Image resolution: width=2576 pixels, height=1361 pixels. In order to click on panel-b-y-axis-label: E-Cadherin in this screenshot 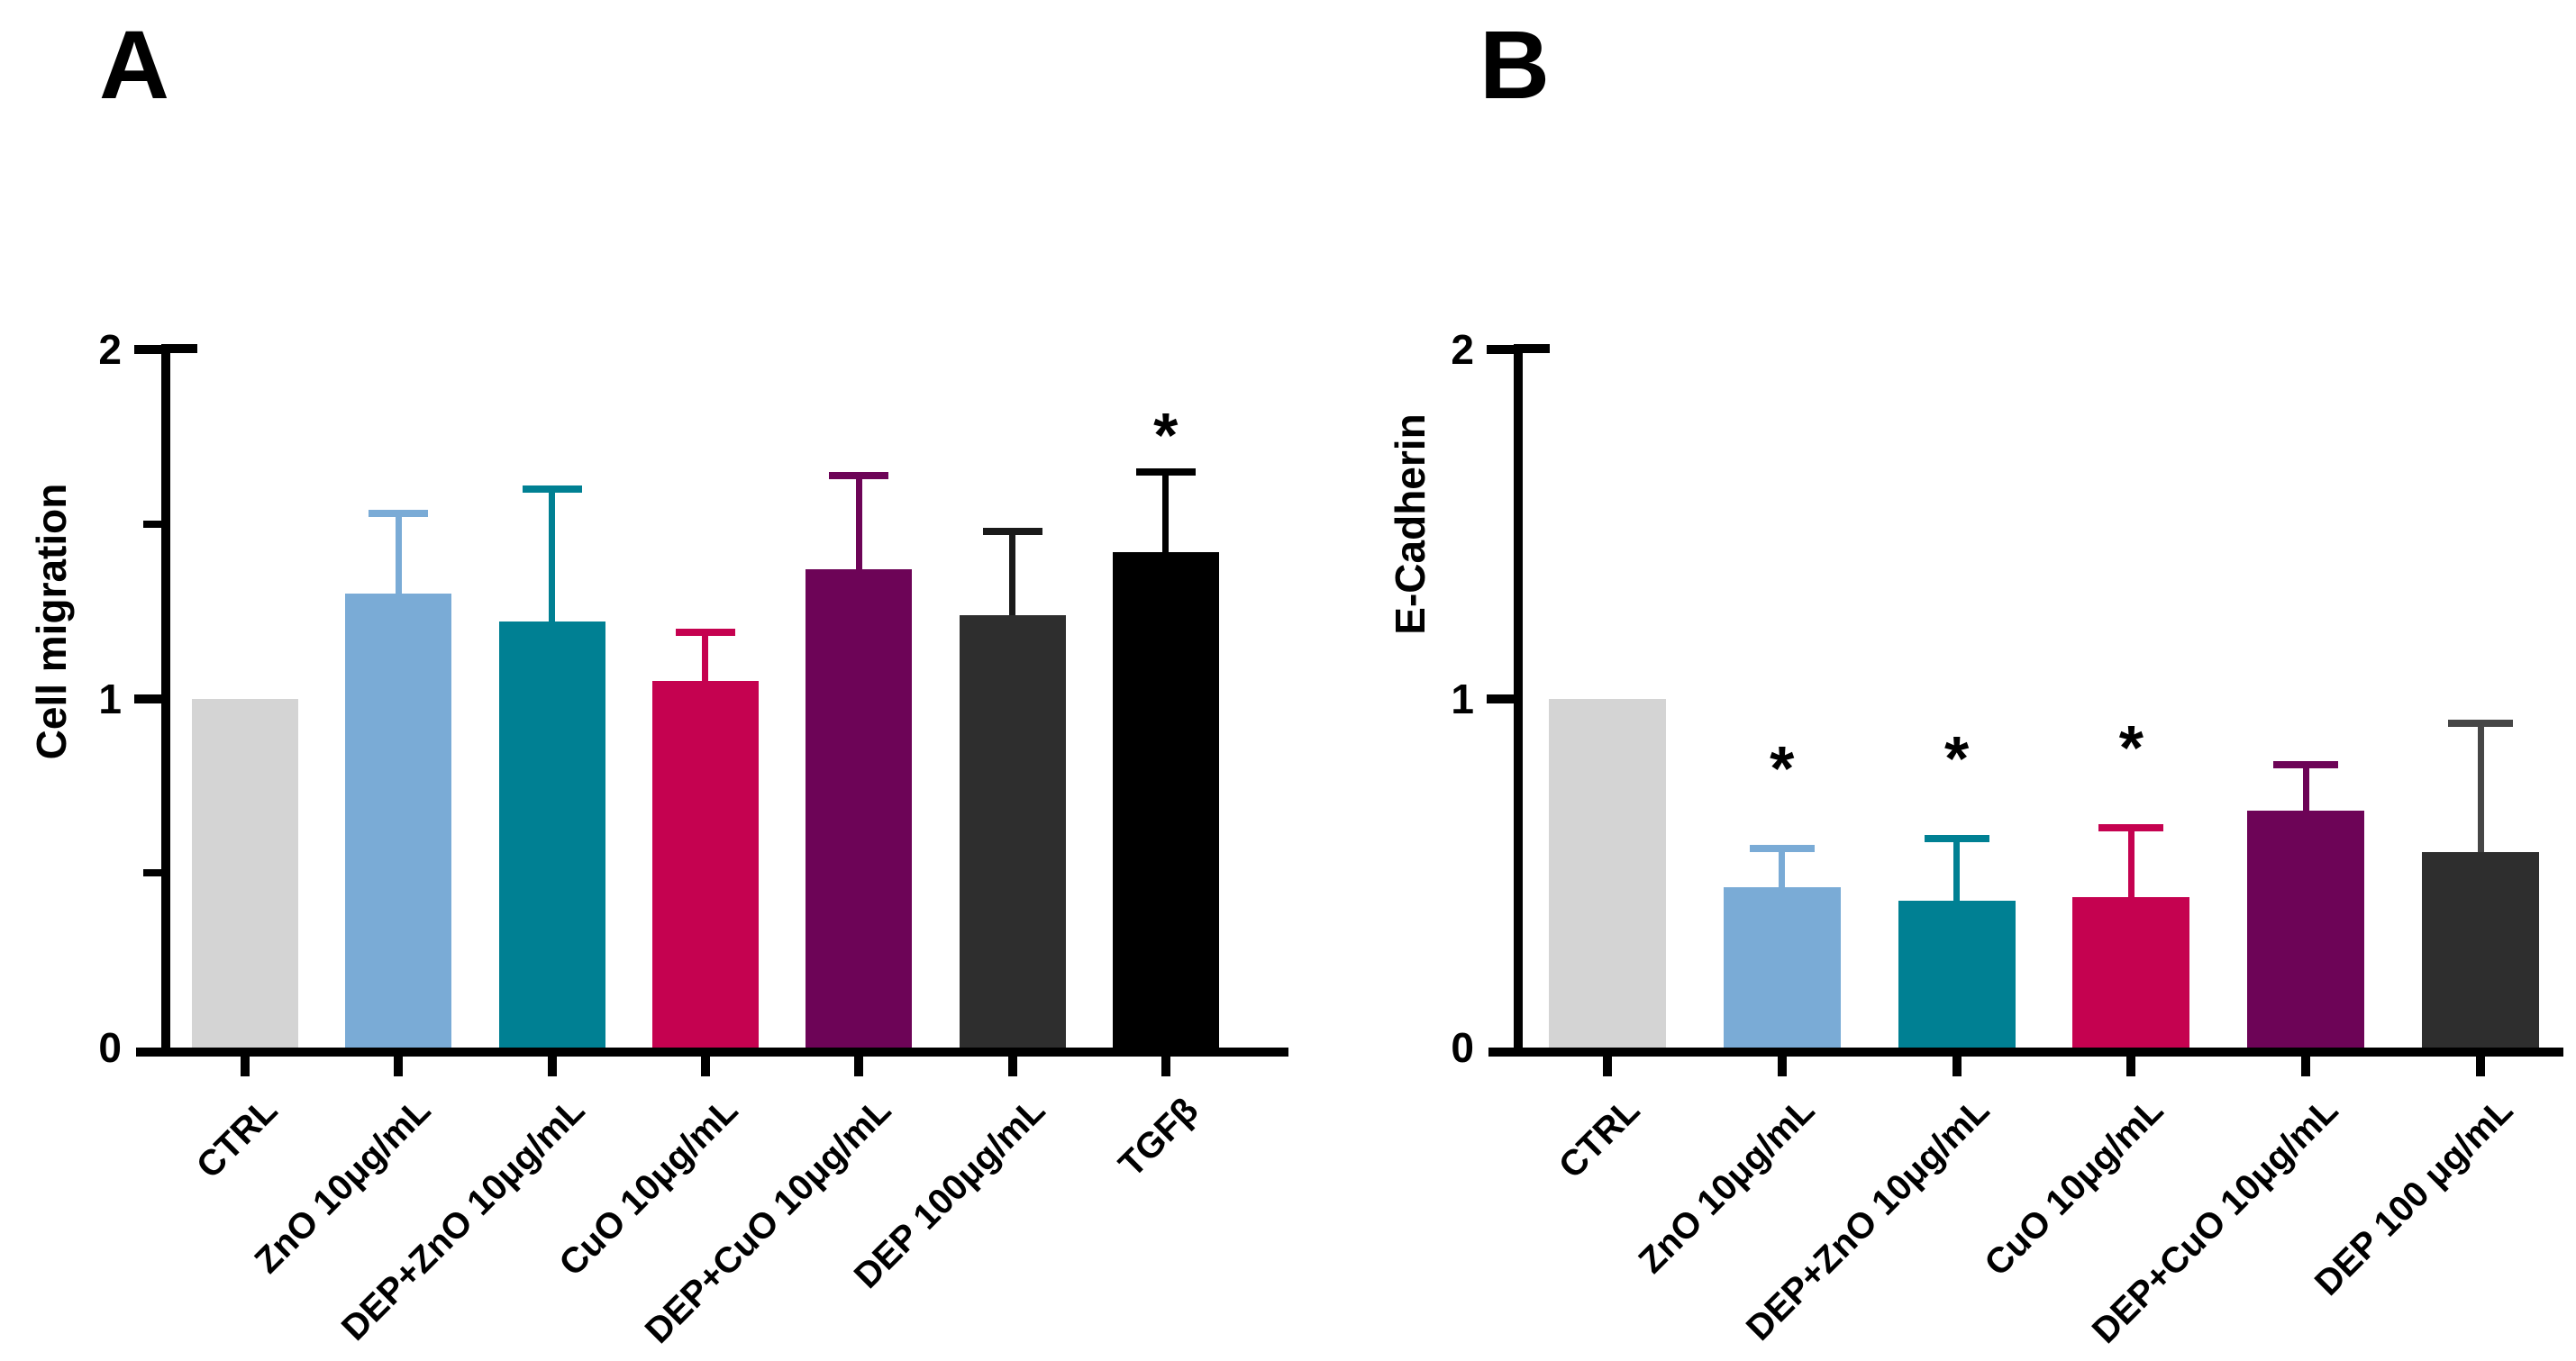, I will do `click(1410, 524)`.